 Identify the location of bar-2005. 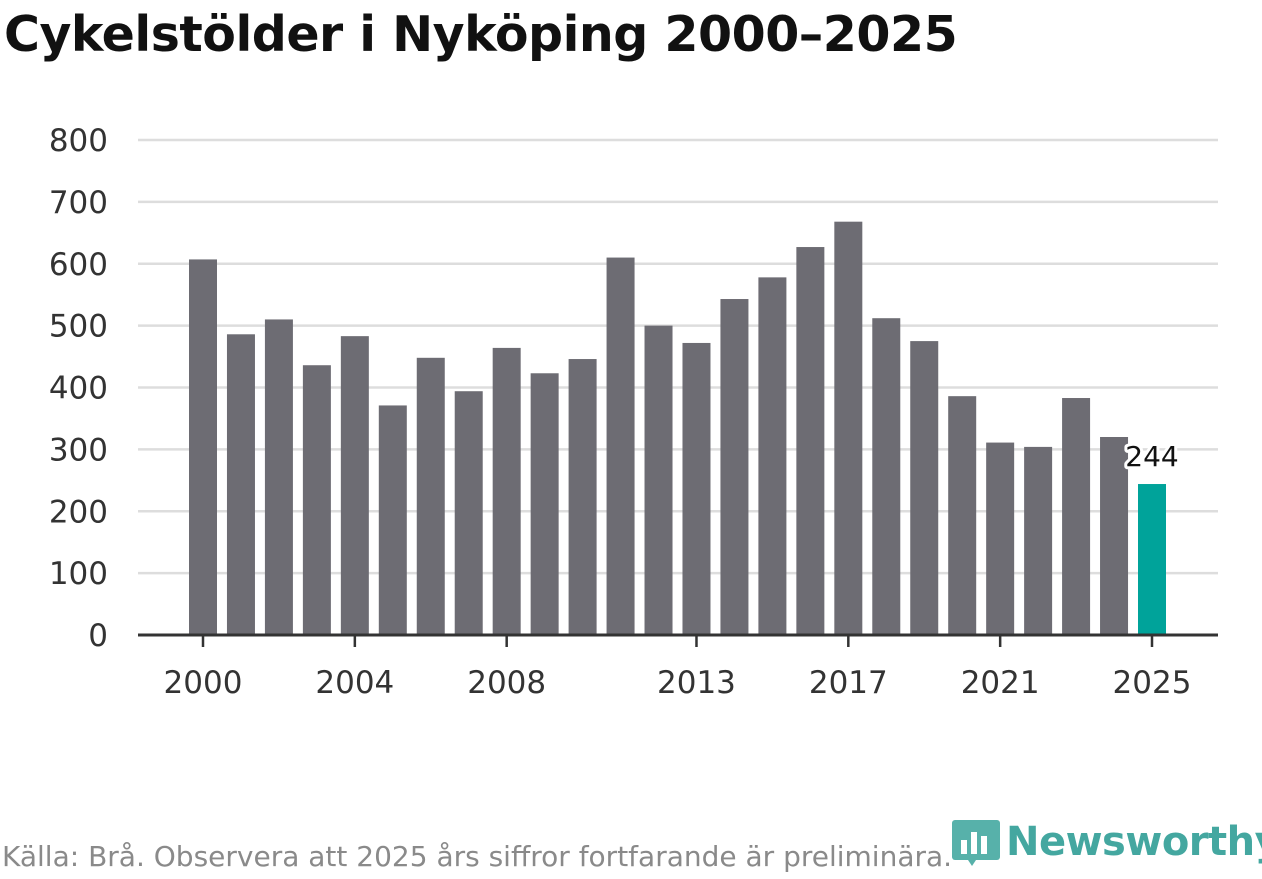
(392, 520).